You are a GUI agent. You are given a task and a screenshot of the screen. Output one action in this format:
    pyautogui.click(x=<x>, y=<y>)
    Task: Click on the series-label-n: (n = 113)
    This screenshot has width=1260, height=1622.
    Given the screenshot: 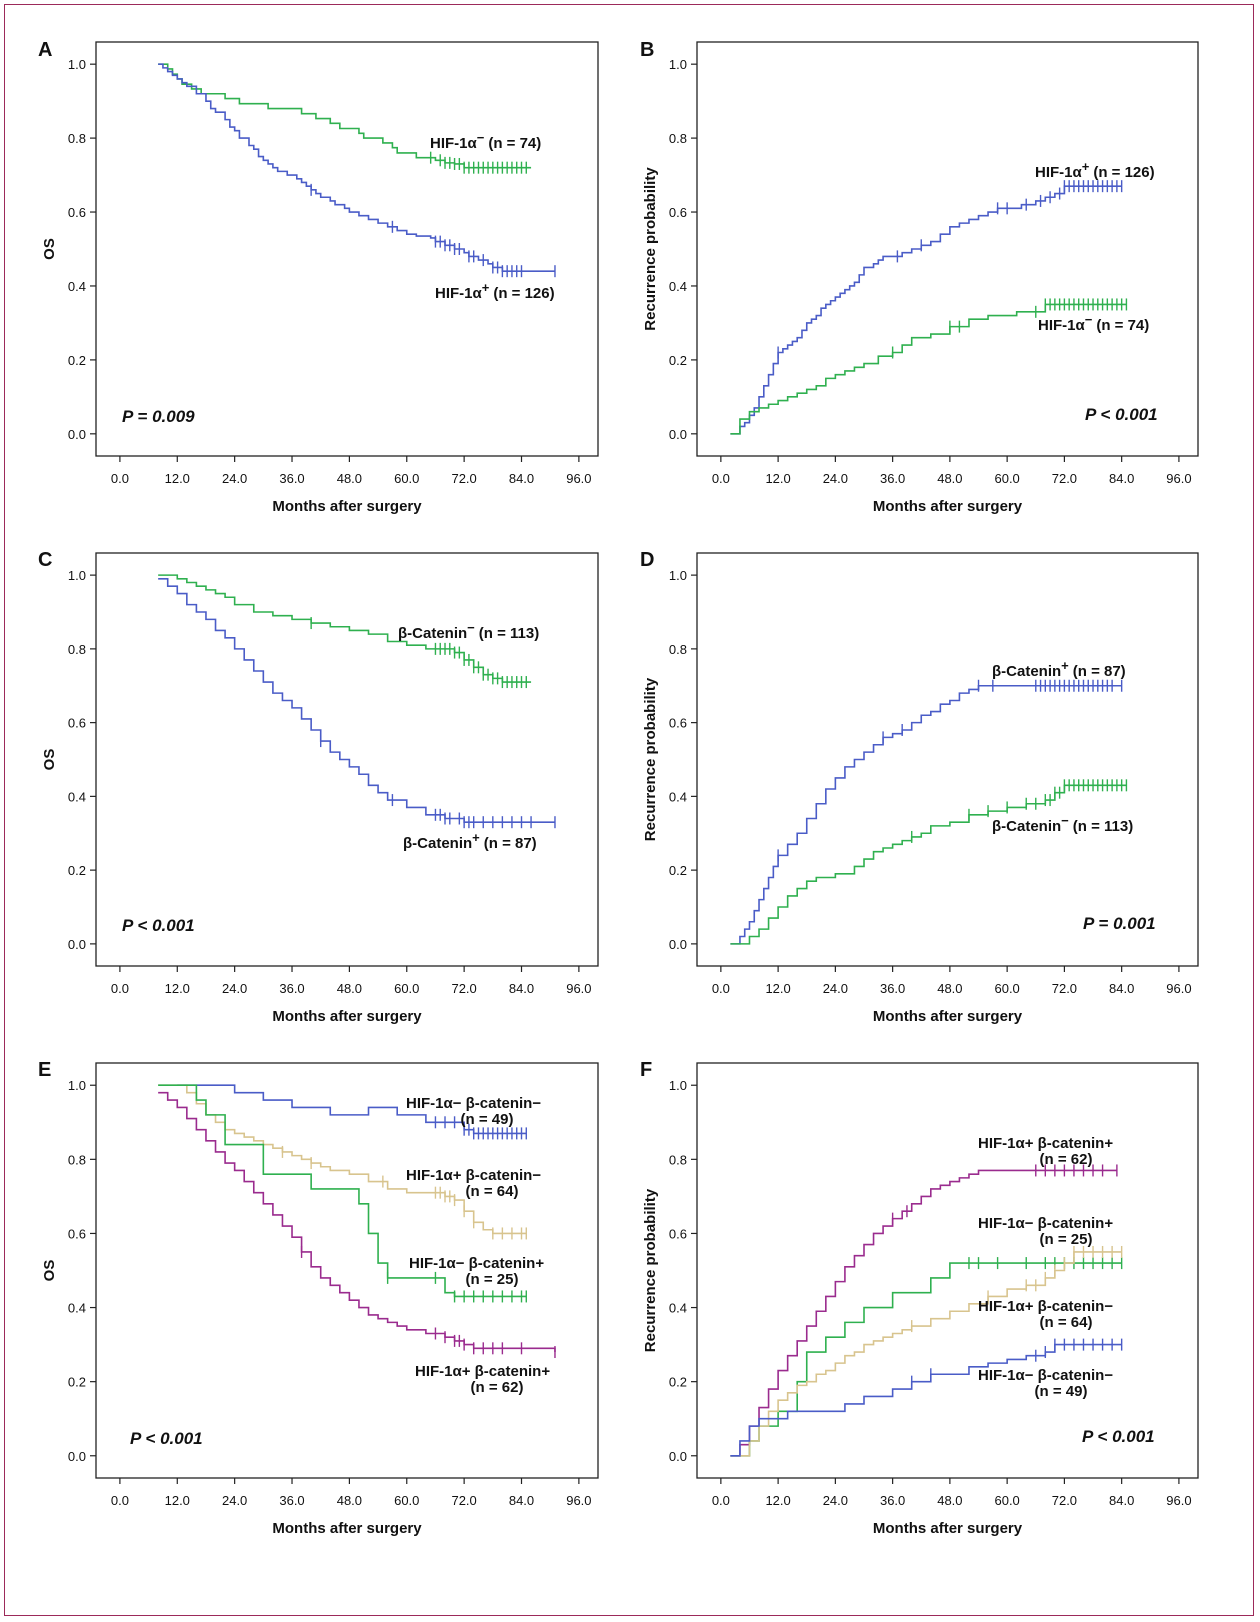 What is the action you would take?
    pyautogui.click(x=1103, y=826)
    